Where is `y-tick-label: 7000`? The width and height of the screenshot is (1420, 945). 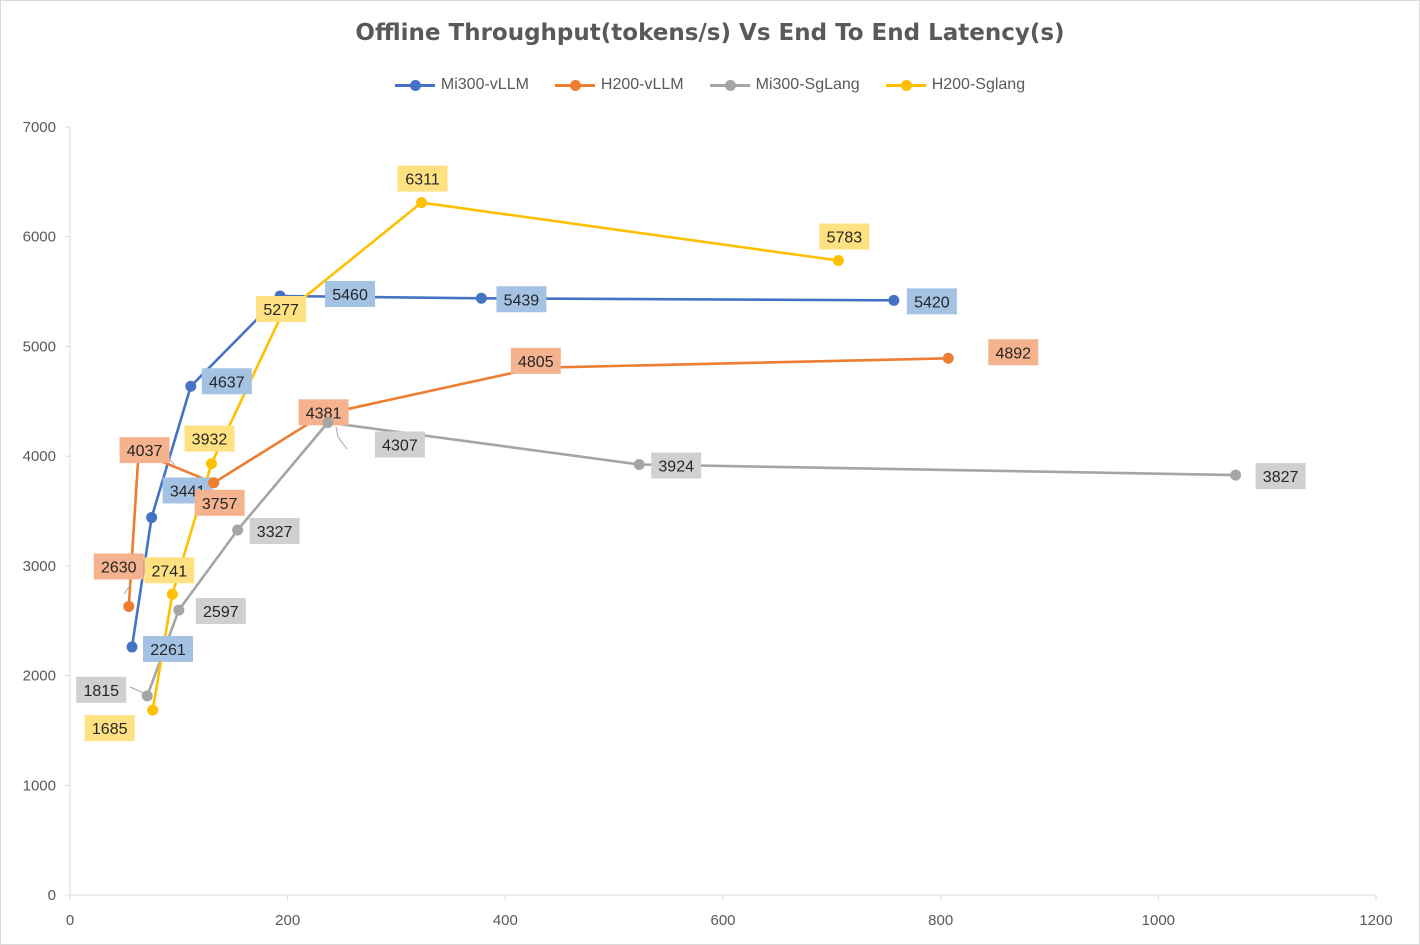 y-tick-label: 7000 is located at coordinates (39, 127).